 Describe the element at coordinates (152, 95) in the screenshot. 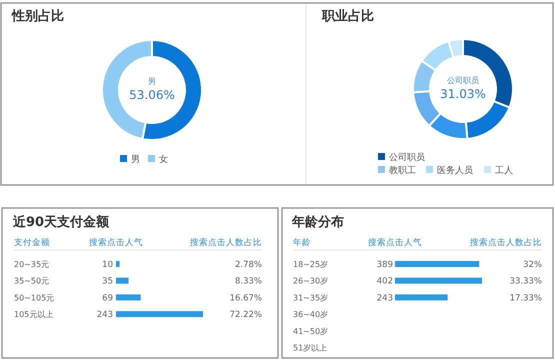

I see `data-label: 53.06%` at that location.